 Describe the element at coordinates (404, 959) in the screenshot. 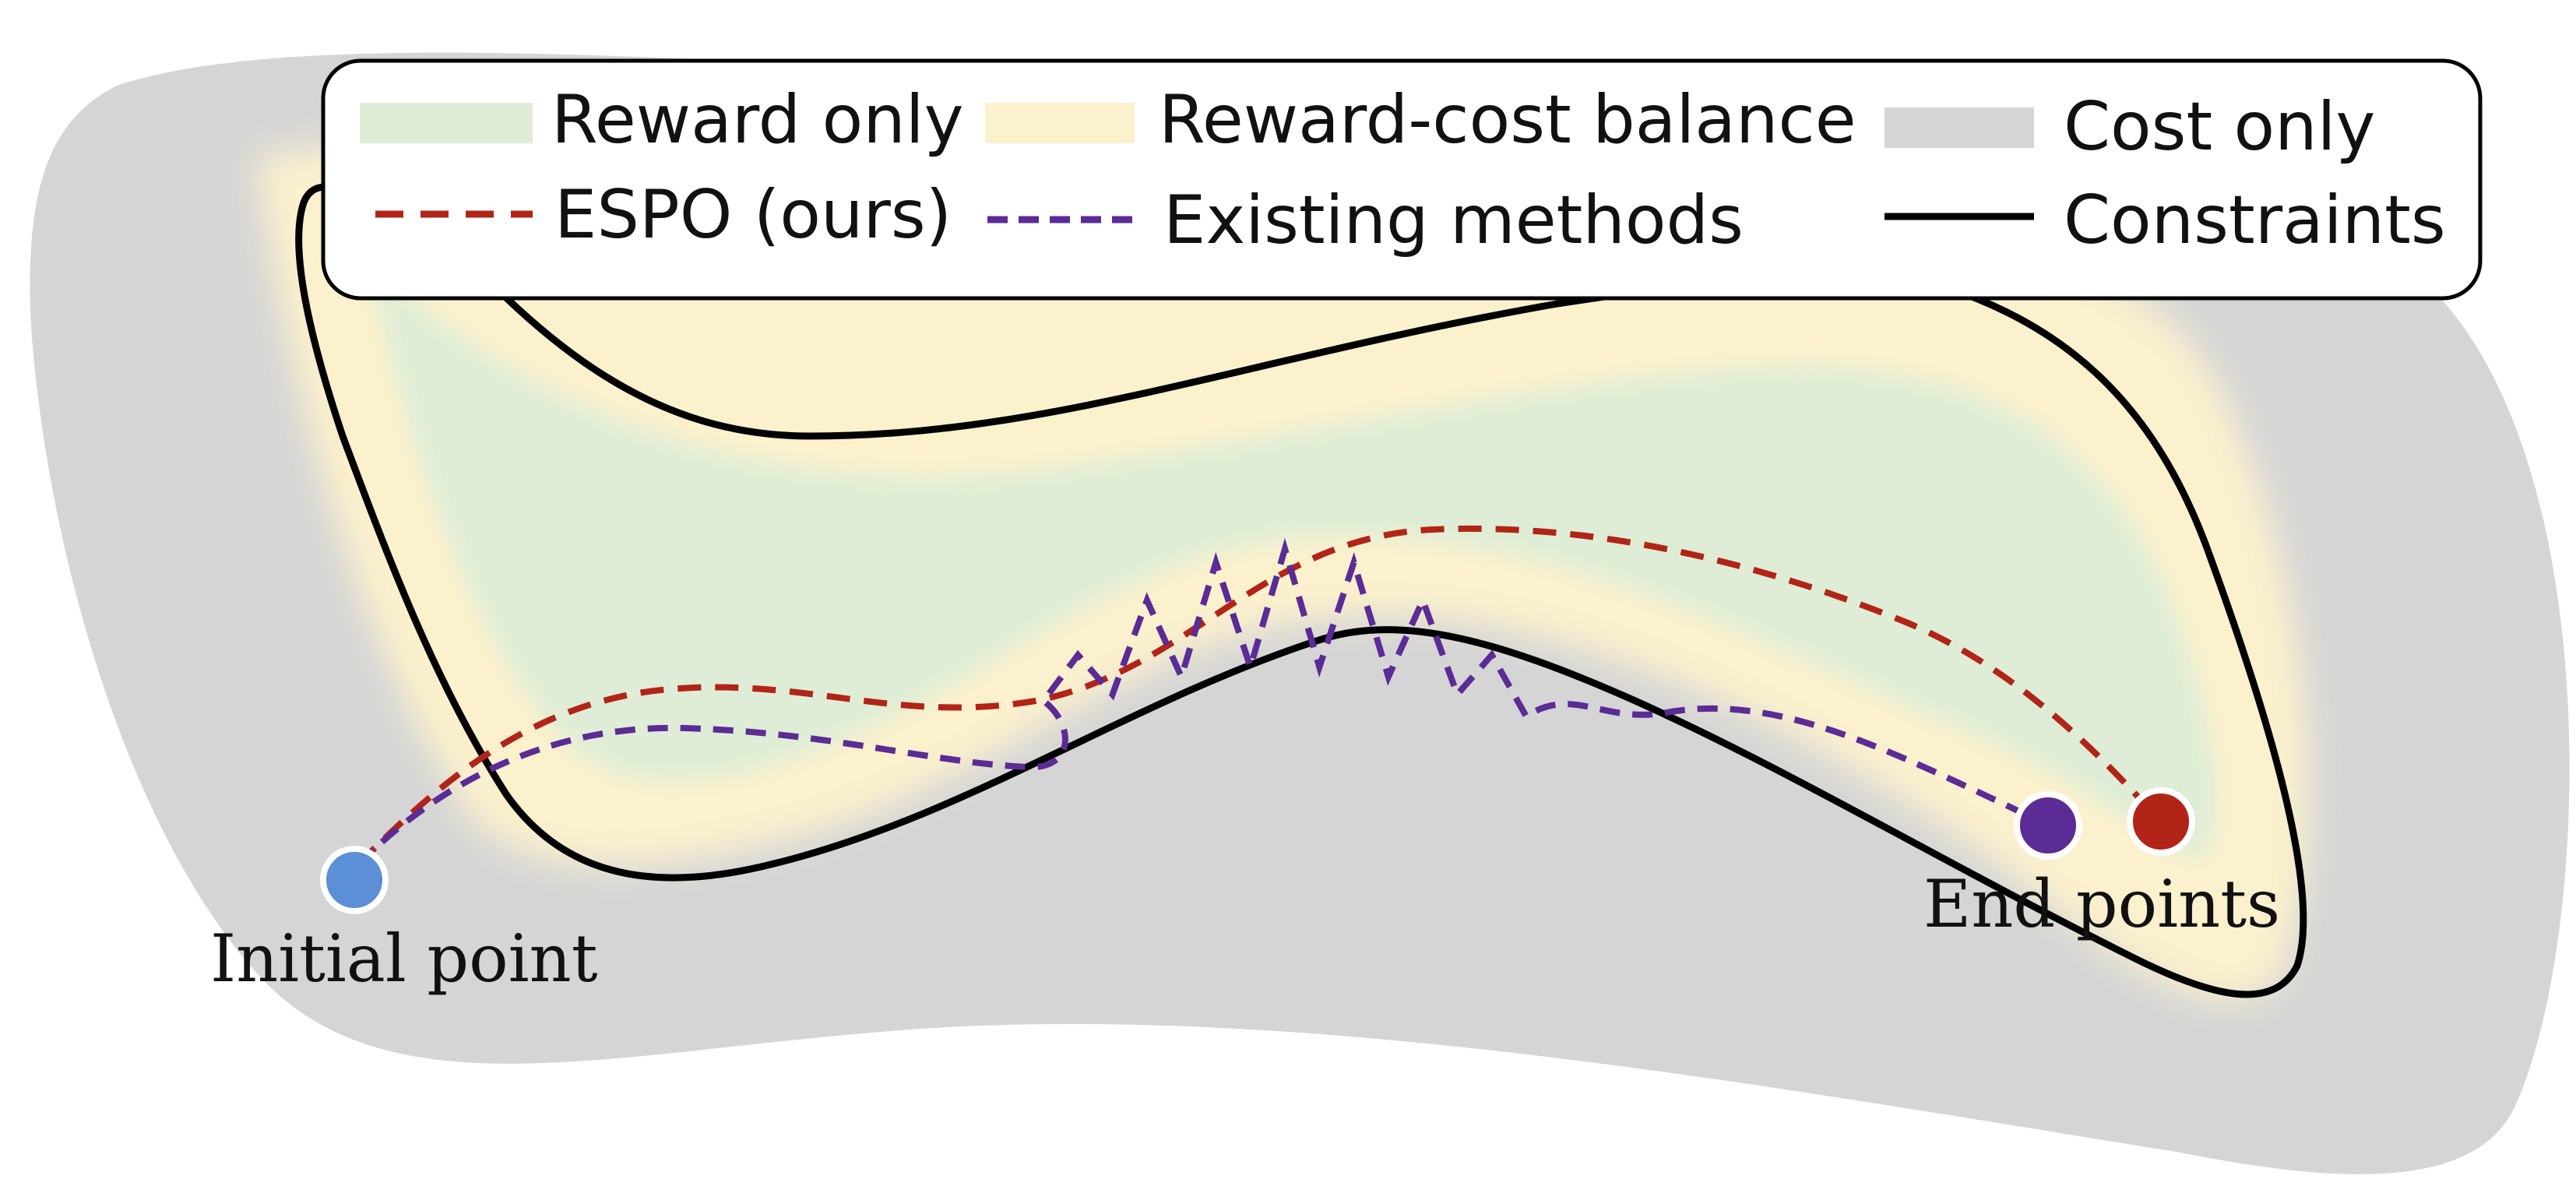

I see `initial-point-label: Initial point` at that location.